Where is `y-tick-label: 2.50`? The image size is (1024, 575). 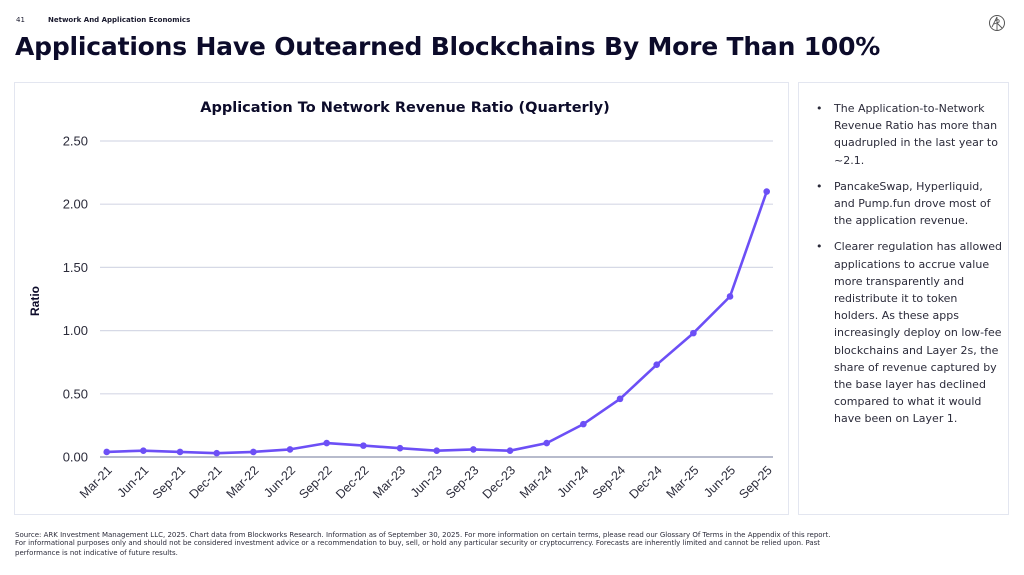 y-tick-label: 2.50 is located at coordinates (75, 141).